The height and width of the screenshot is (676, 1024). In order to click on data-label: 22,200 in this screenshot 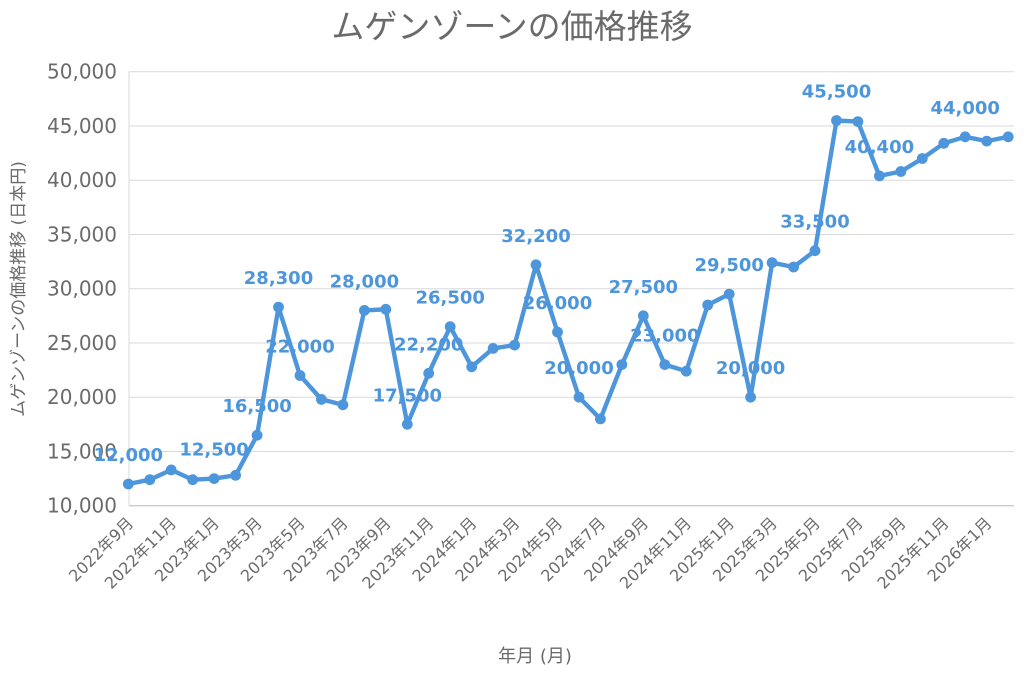, I will do `click(428, 344)`.